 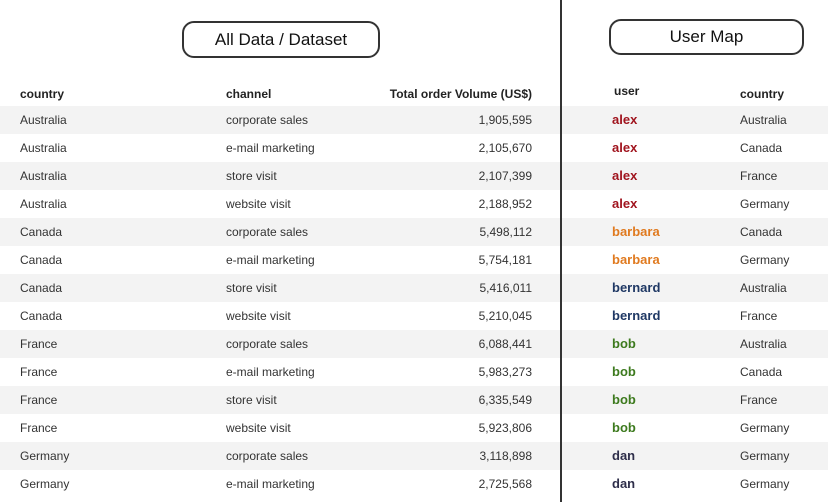 What do you see at coordinates (505, 148) in the screenshot?
I see `volume-cell: 2,105,670` at bounding box center [505, 148].